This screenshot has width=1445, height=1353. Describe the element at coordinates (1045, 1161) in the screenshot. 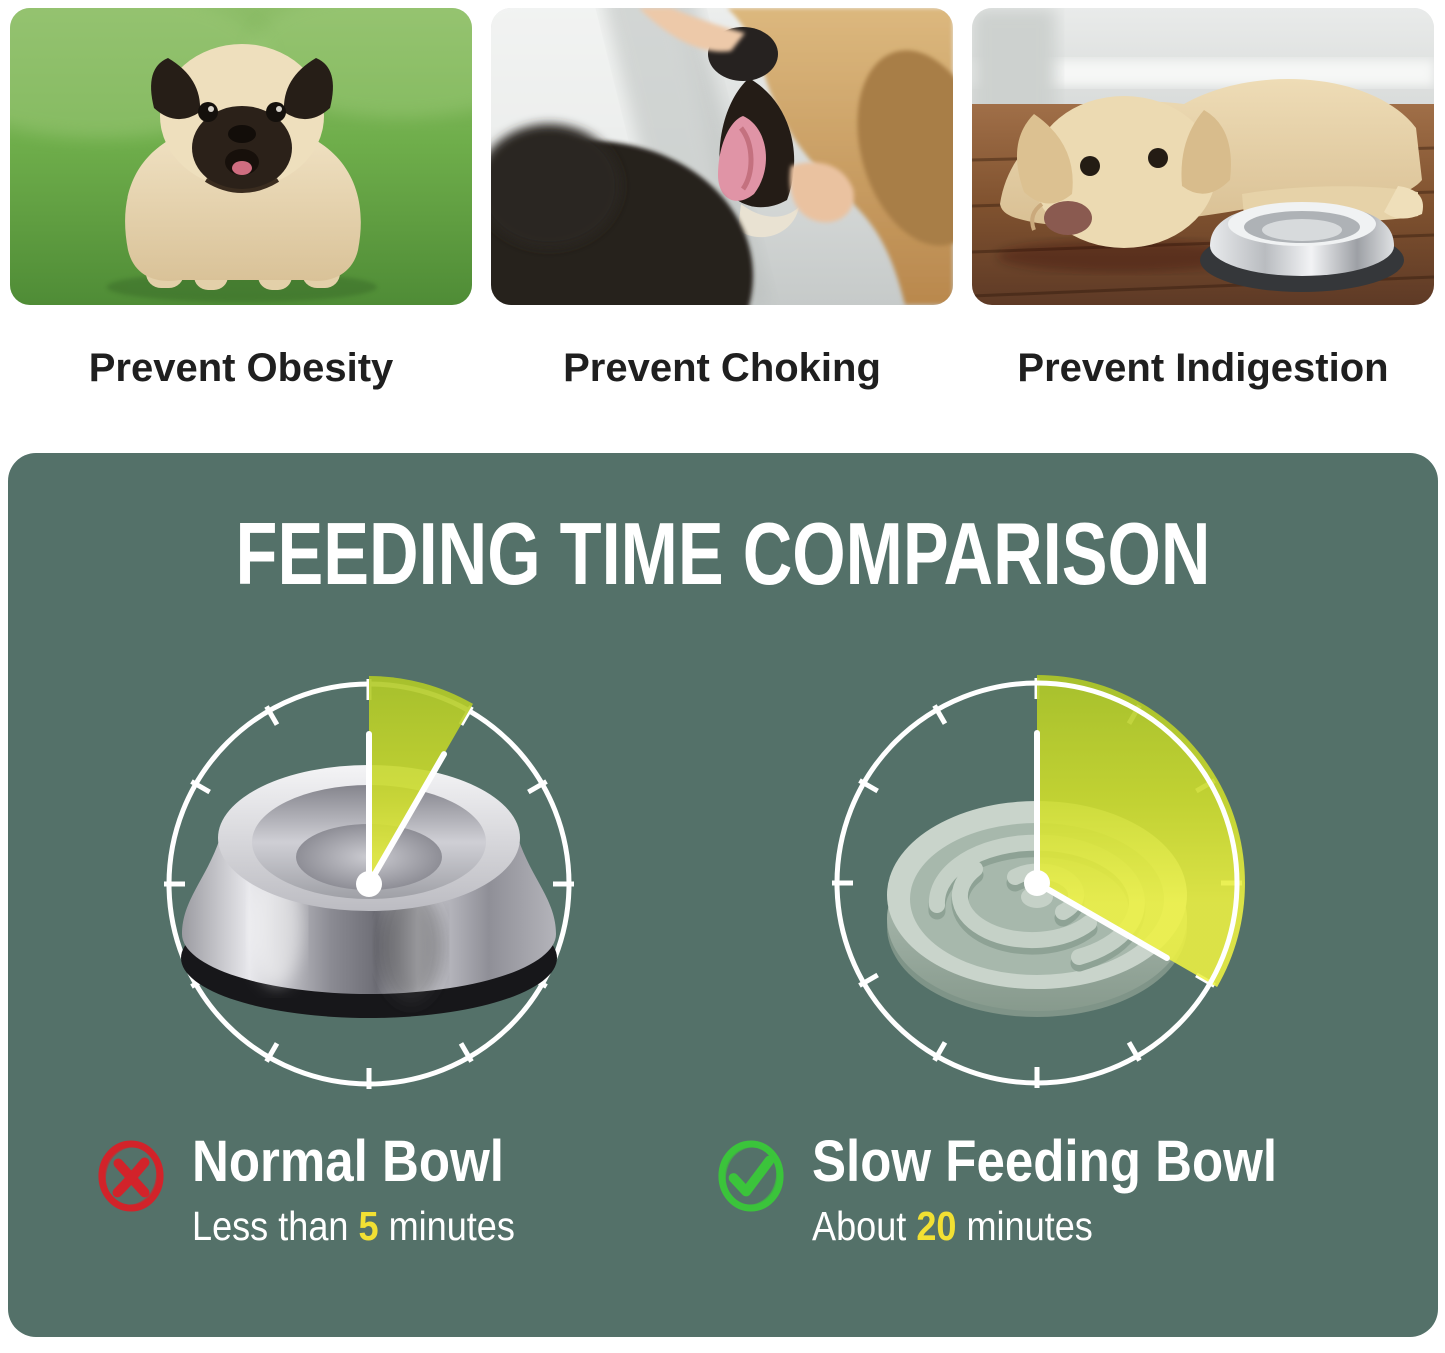

I see `slow-feeding-bowl-label: Slow Feeding Bowl` at that location.